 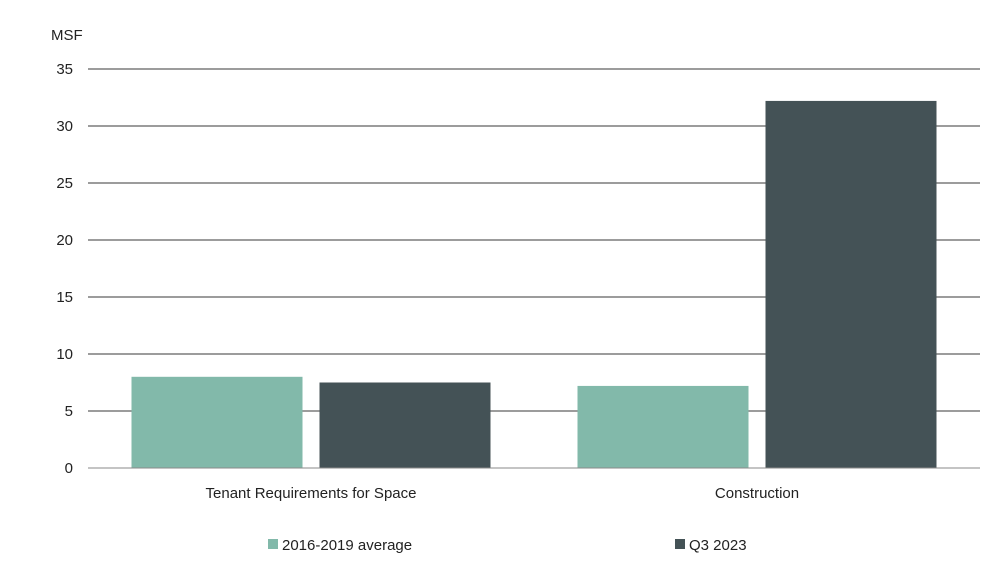 What do you see at coordinates (64, 126) in the screenshot?
I see `y-tick-label: 30` at bounding box center [64, 126].